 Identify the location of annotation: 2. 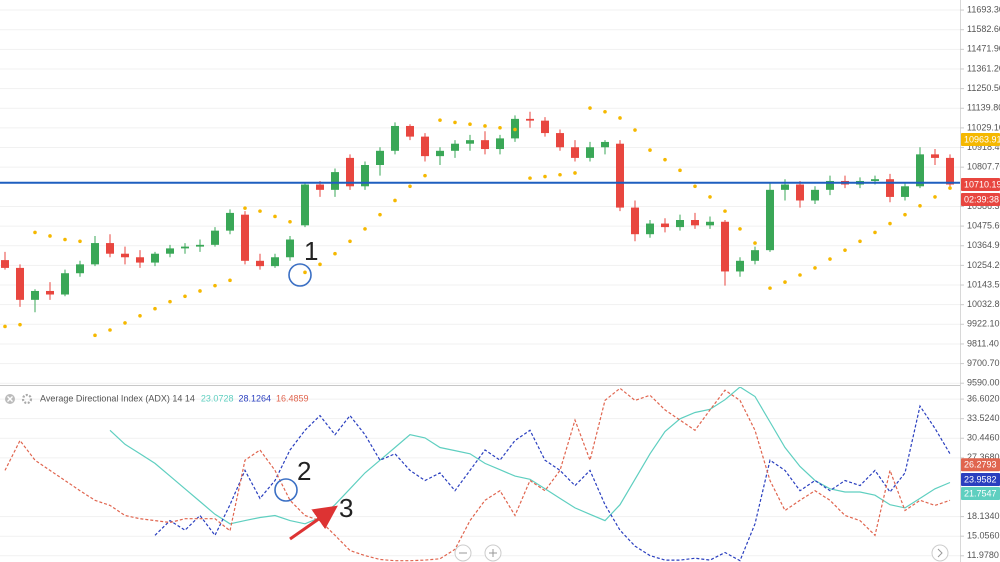
(304, 471).